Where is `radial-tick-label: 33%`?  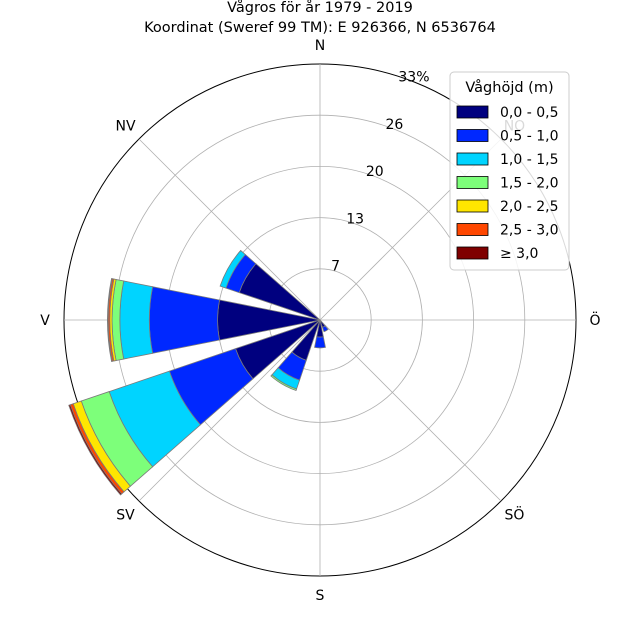
radial-tick-label: 33% is located at coordinates (413, 77).